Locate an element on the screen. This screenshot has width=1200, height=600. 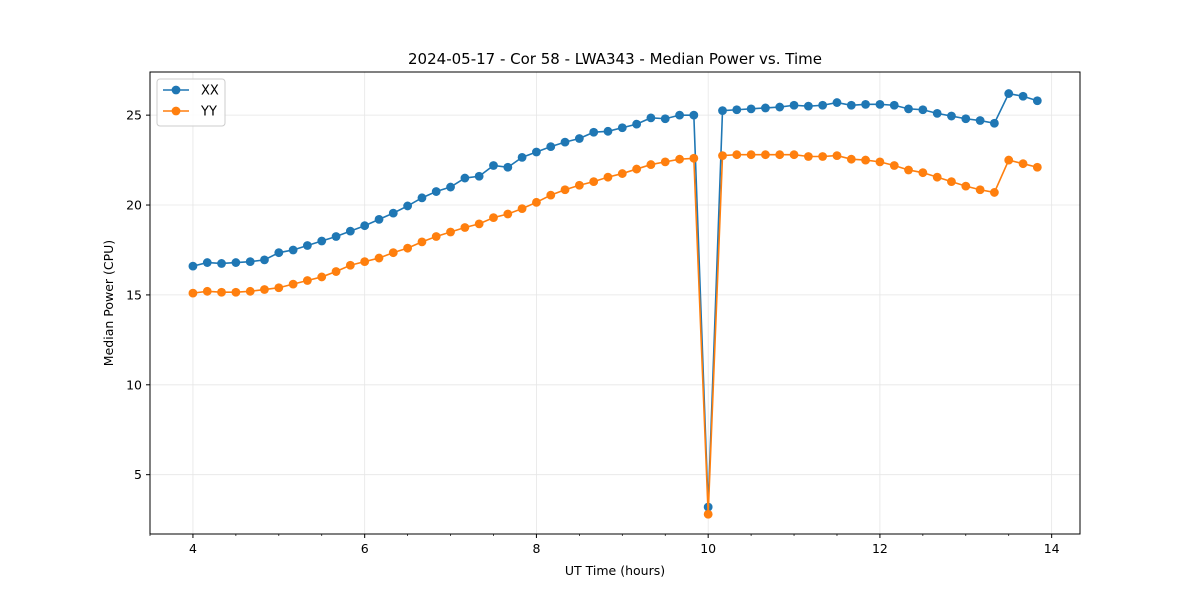
legend-marker is located at coordinates (176, 90).